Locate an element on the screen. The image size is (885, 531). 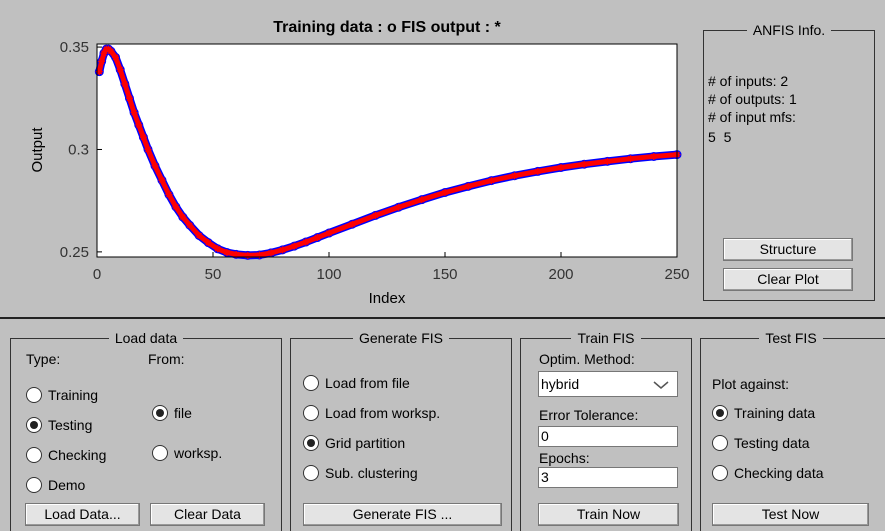
plot-against-label: Plot against: is located at coordinates (751, 384).